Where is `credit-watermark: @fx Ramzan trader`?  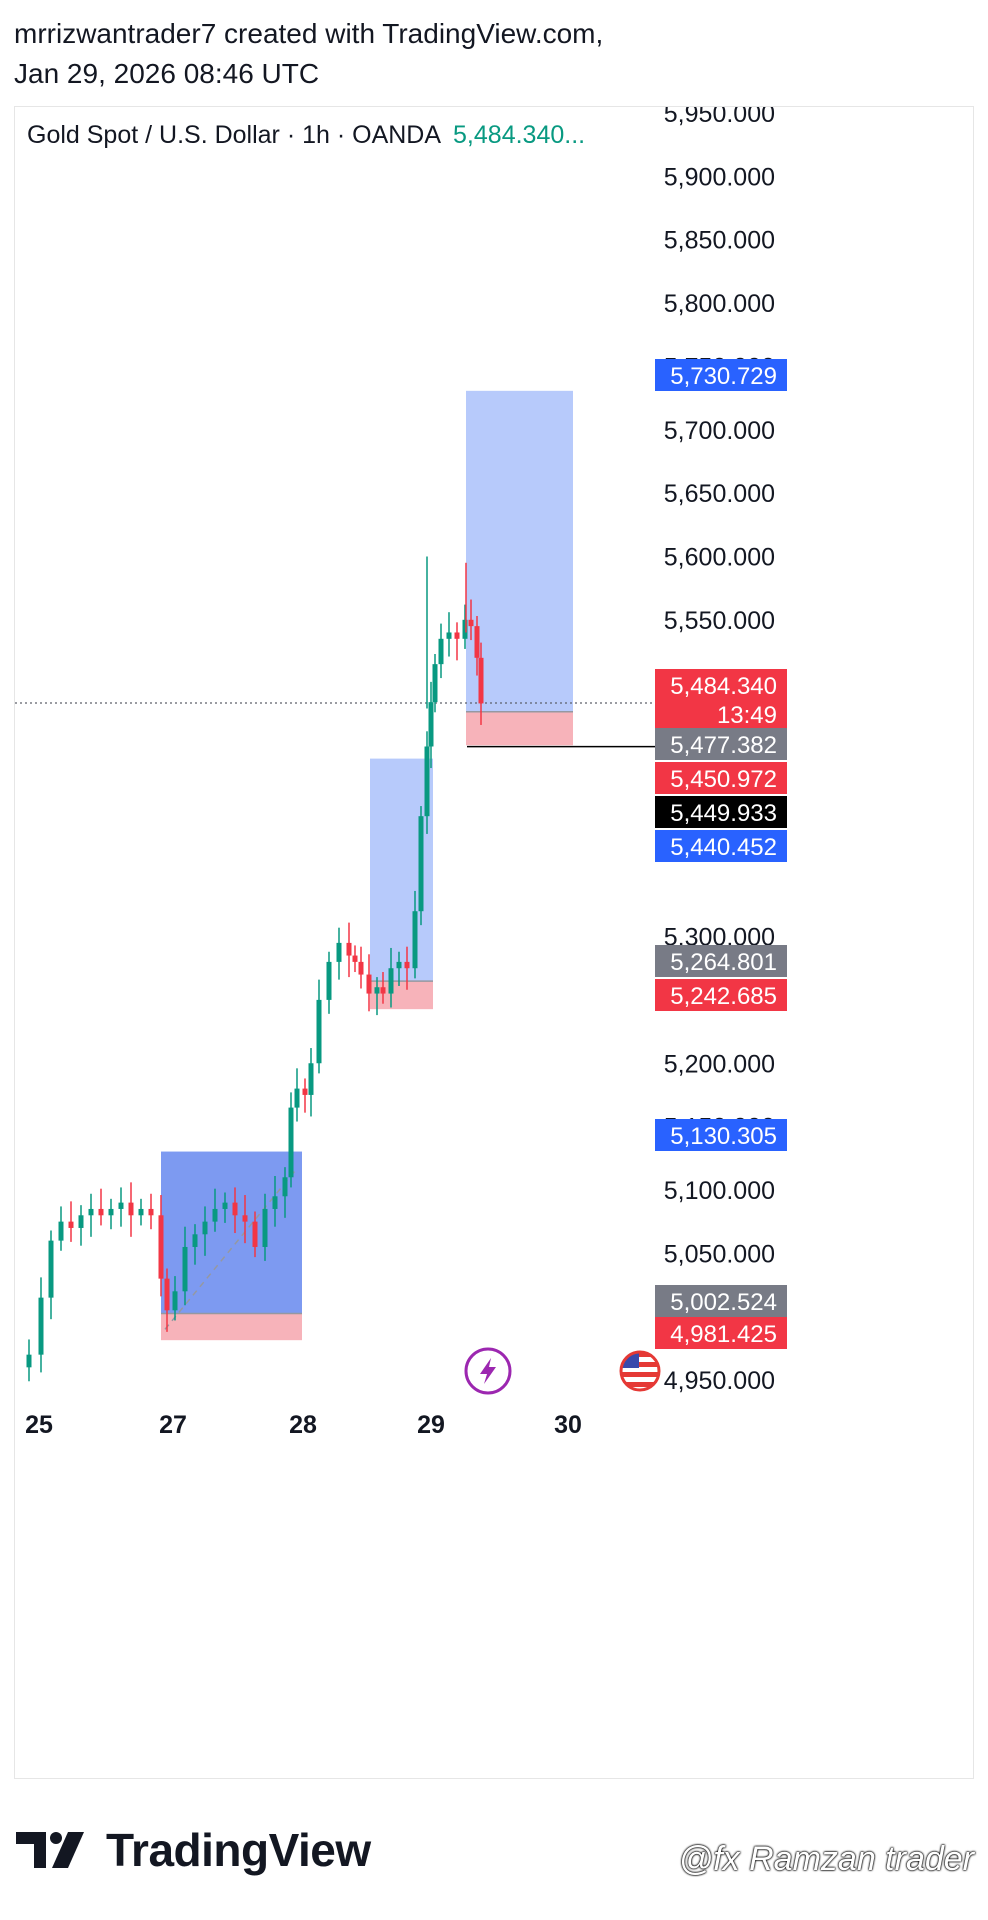 credit-watermark: @fx Ramzan trader is located at coordinates (826, 1859).